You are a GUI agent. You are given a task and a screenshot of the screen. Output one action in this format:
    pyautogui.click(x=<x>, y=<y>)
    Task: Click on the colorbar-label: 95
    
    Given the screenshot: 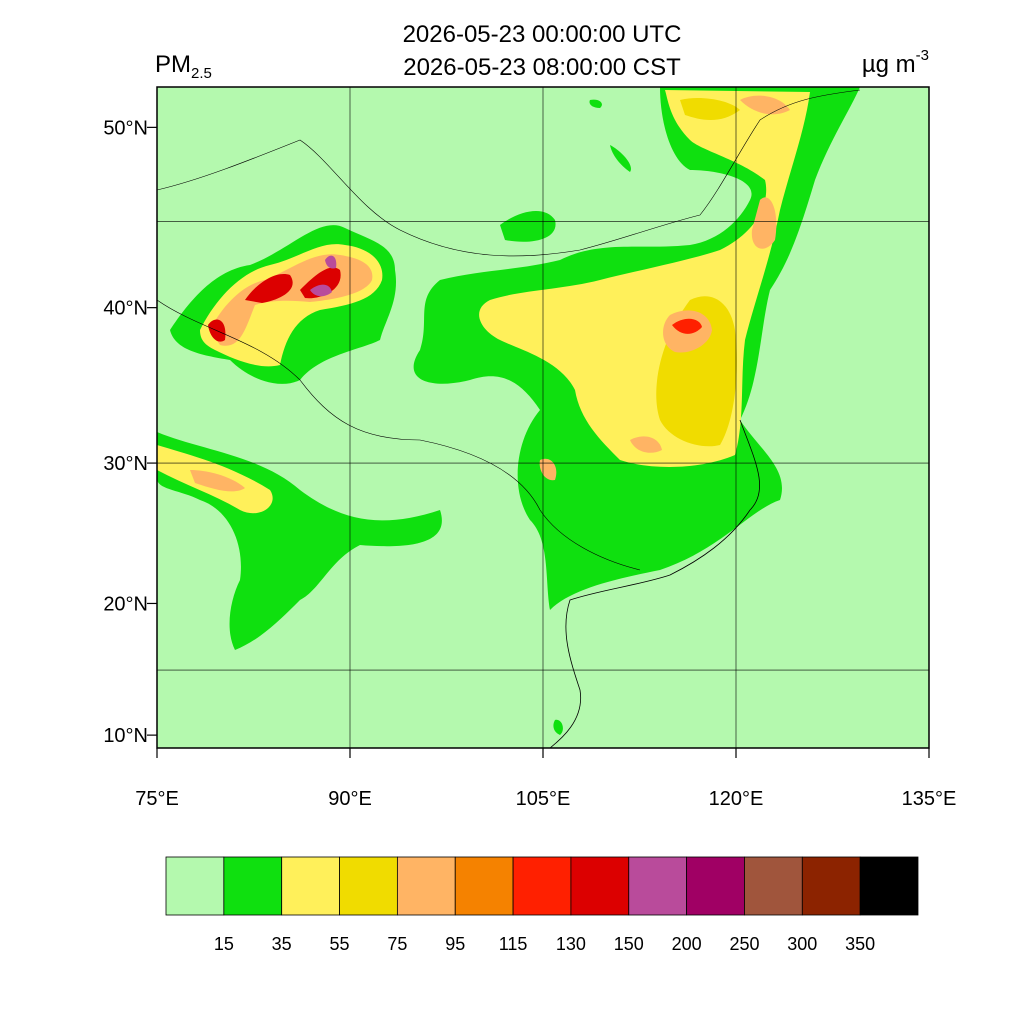 What is the action you would take?
    pyautogui.click(x=455, y=944)
    